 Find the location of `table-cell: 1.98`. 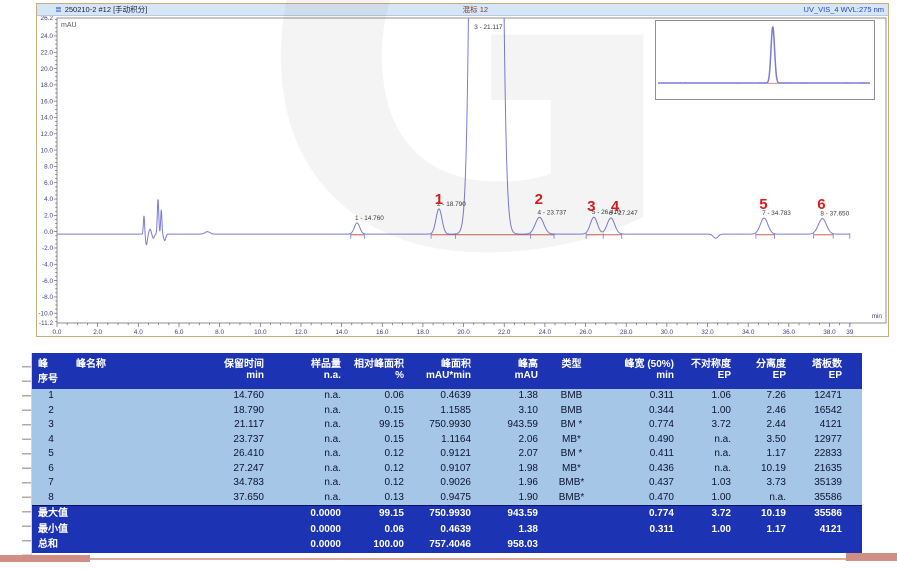

table-cell: 1.98 is located at coordinates (528, 468).